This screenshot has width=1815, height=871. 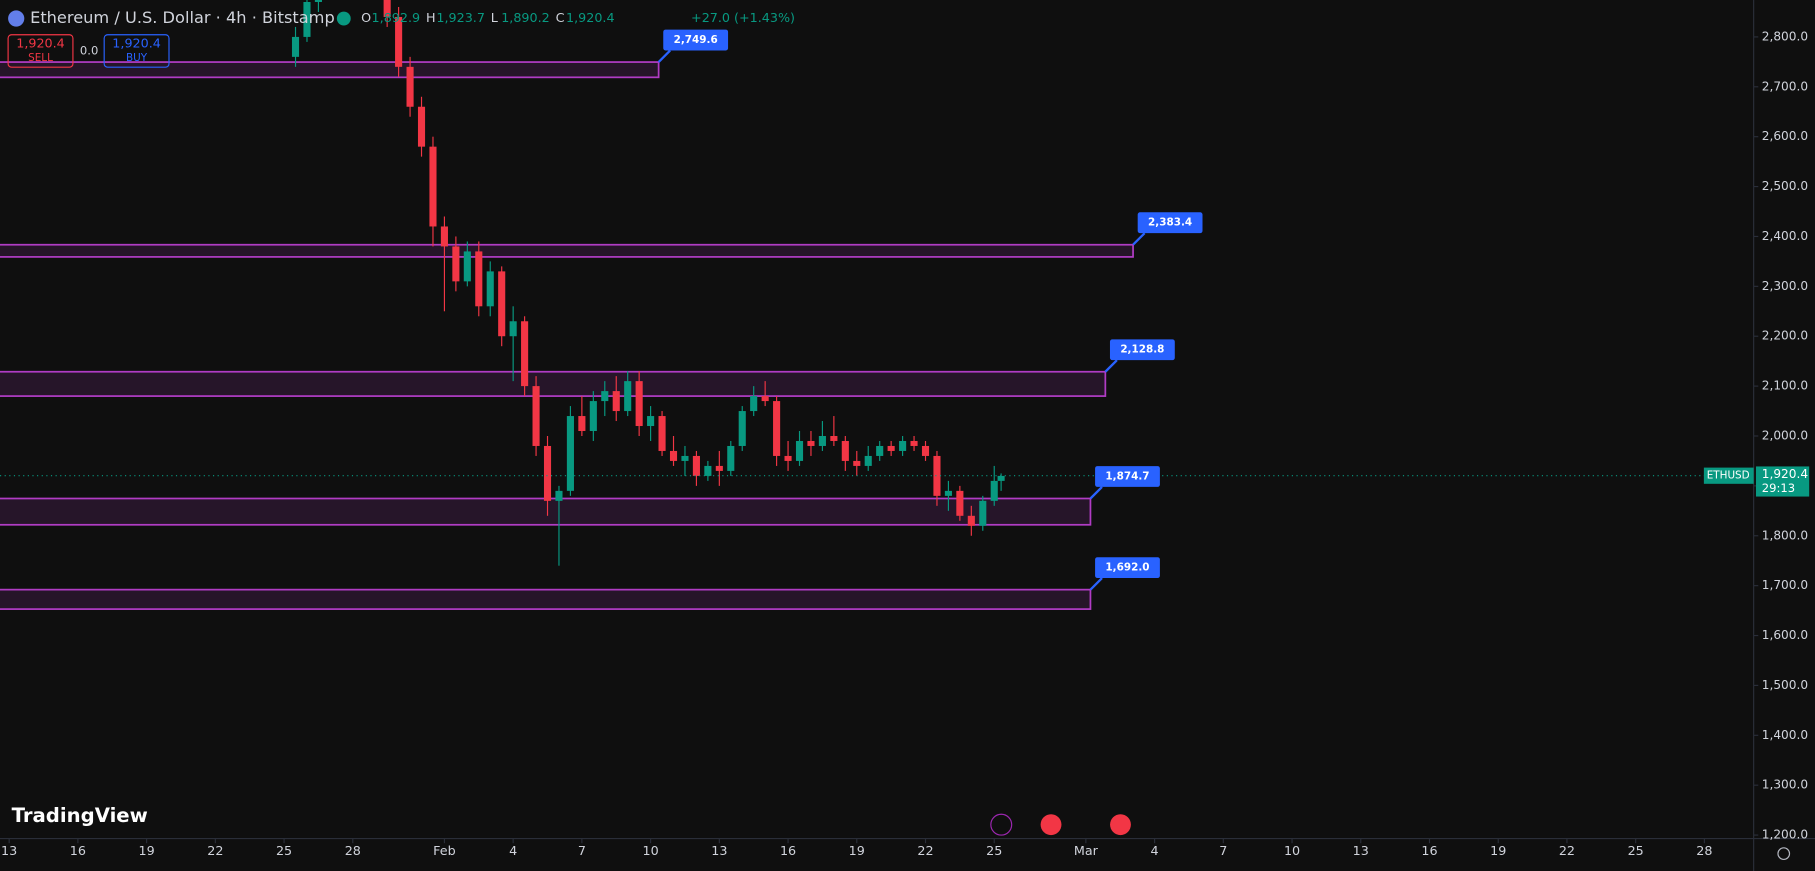 I want to click on logo: TradingView, so click(x=80, y=815).